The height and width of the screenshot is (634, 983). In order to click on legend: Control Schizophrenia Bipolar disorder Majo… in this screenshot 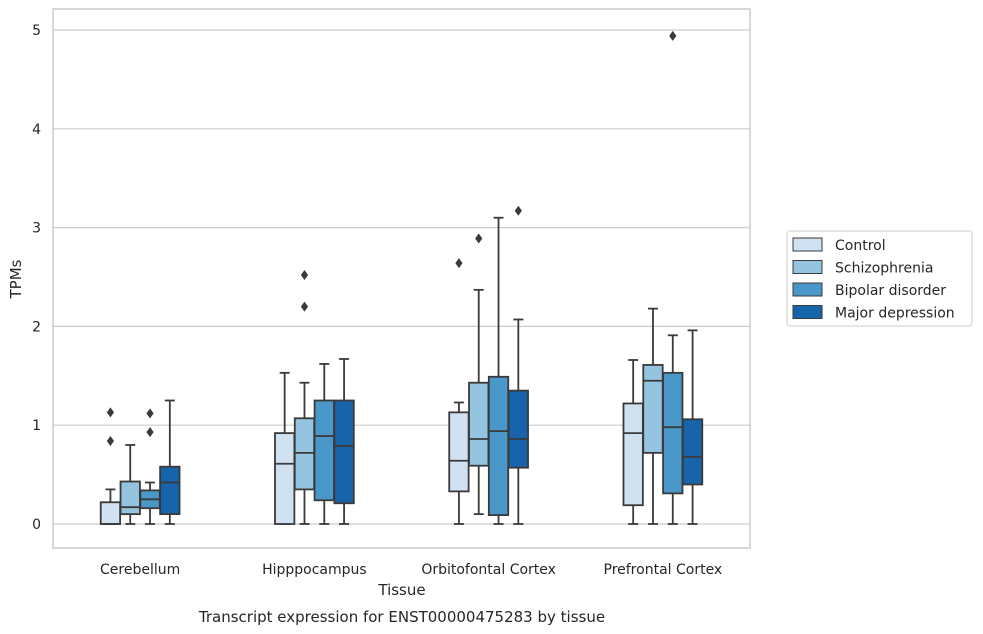, I will do `click(879, 278)`.